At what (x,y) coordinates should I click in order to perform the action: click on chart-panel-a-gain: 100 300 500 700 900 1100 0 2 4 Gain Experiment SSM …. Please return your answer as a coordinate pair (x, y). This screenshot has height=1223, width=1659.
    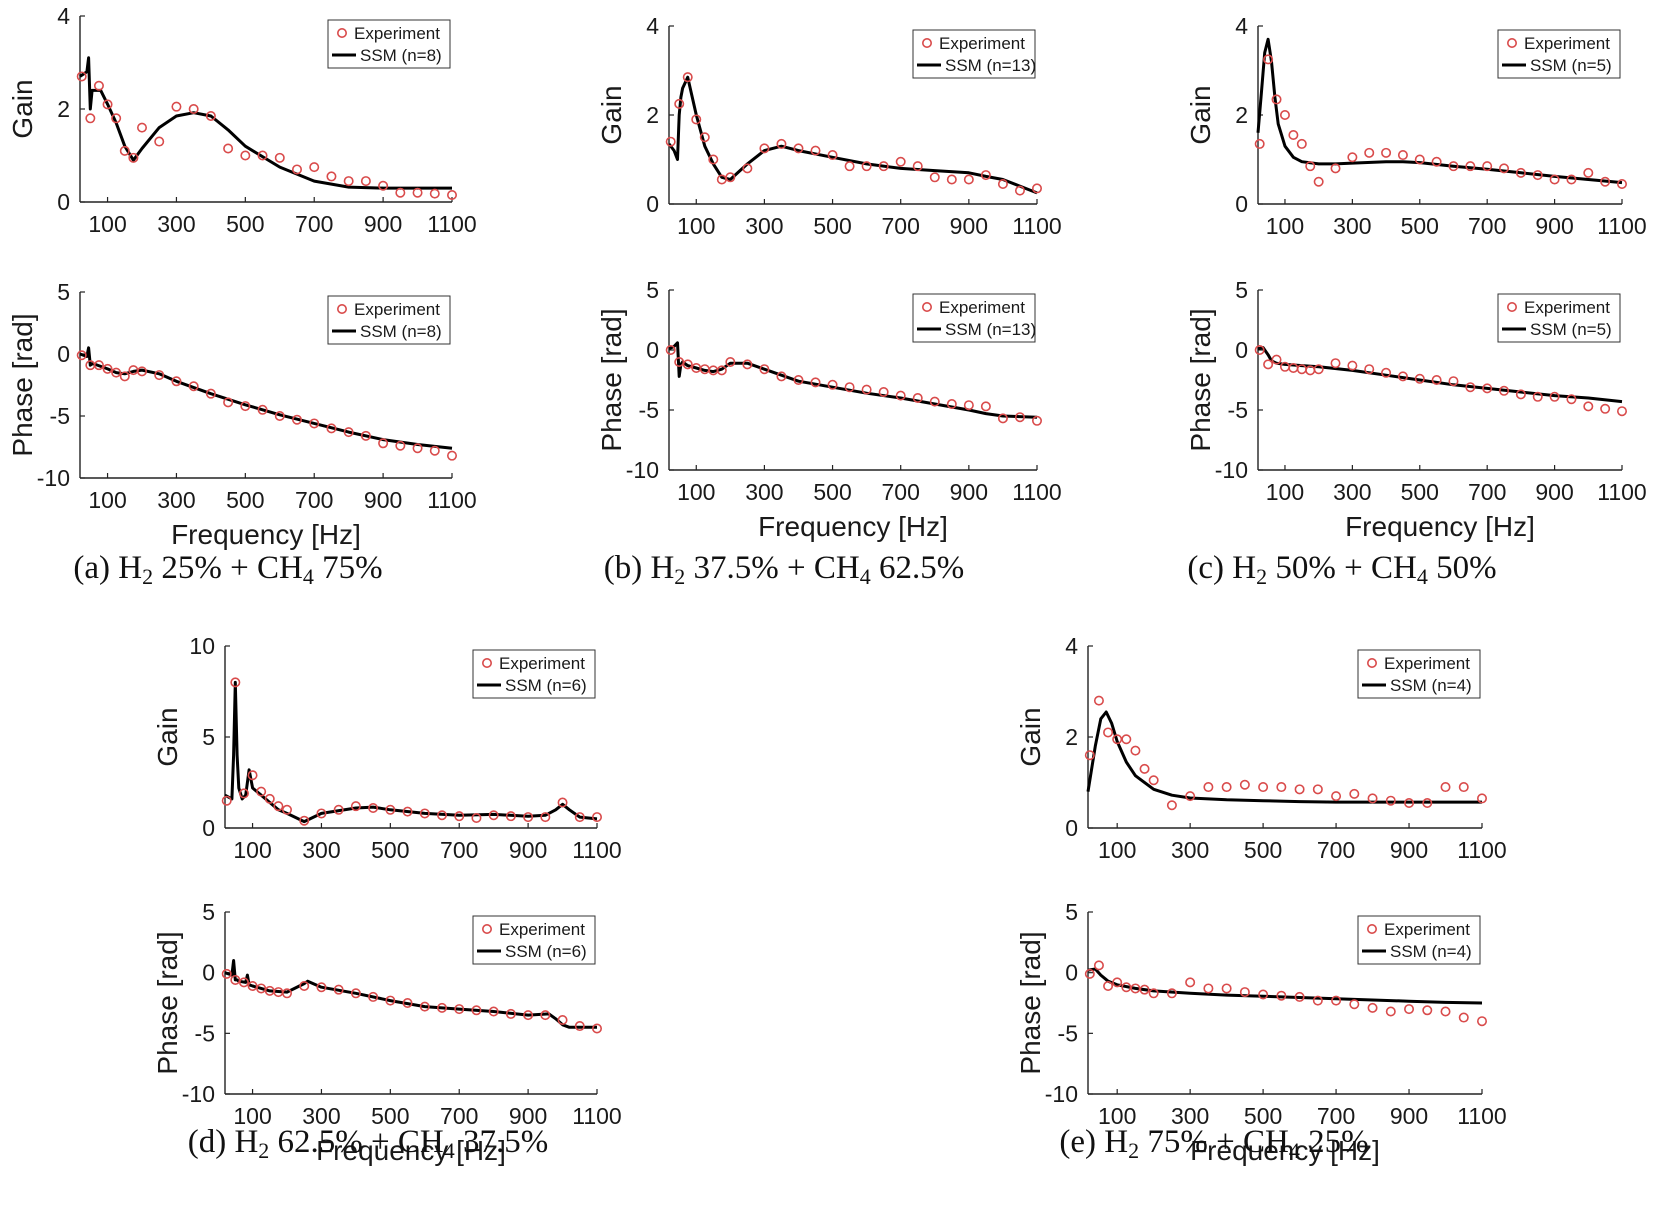
    Looking at the image, I should click on (242, 120).